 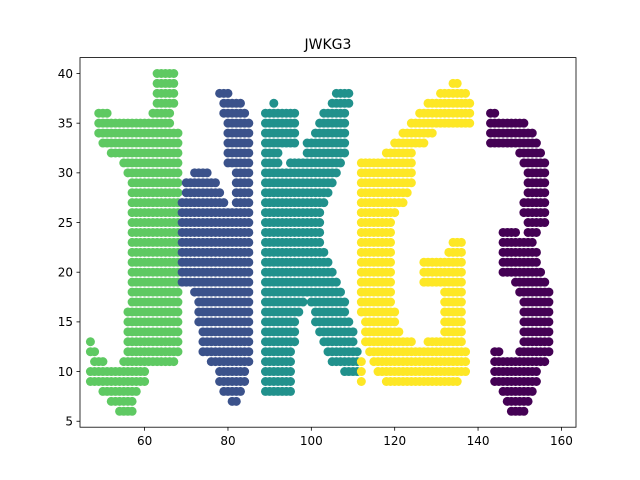 I want to click on x-tick-label: 140, so click(x=478, y=441).